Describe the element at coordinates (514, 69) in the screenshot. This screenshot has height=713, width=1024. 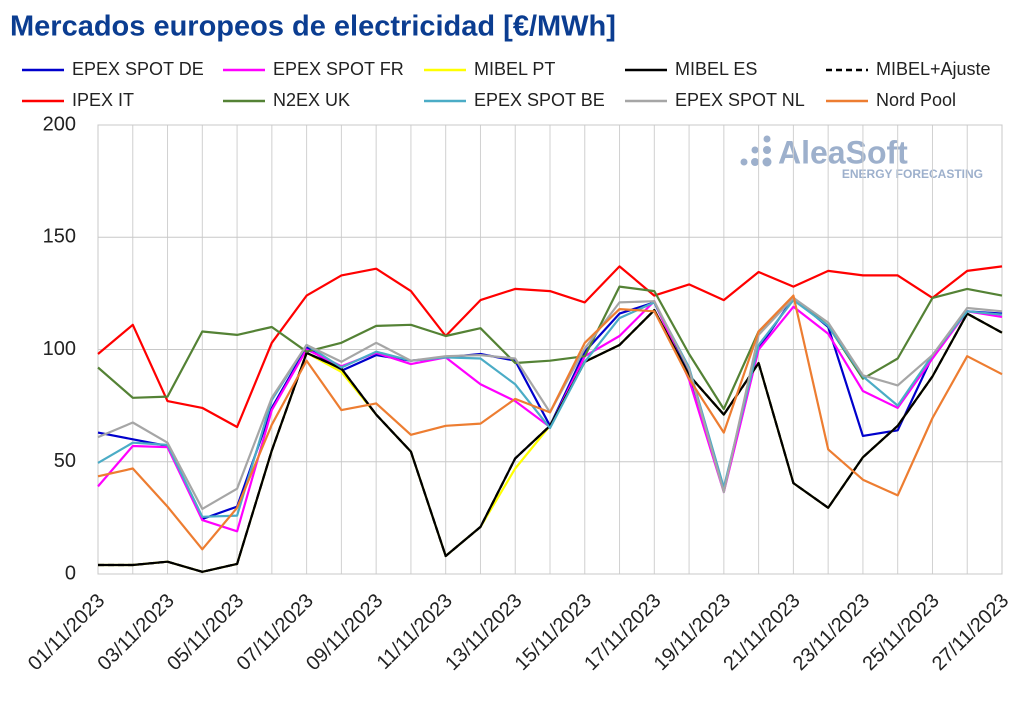
I see `legend-label: MIBEL PT` at that location.